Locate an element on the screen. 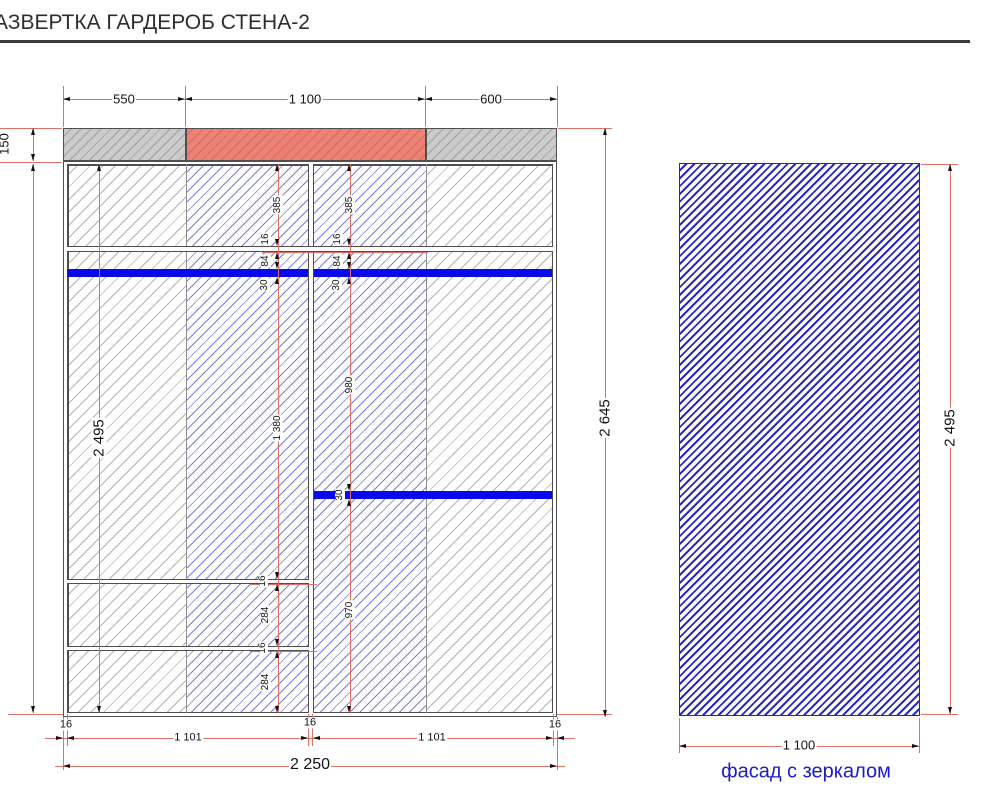  dim-label: 1 101 is located at coordinates (188, 737).